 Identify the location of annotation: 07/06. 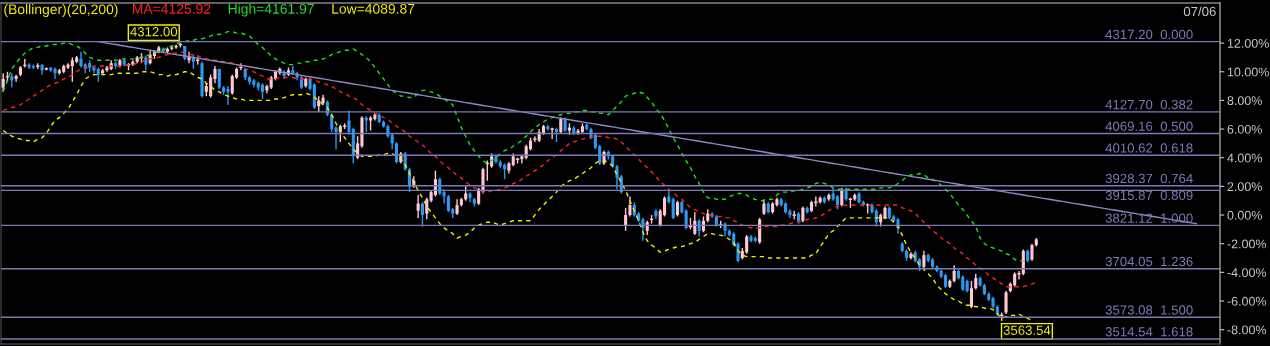
(1199, 11).